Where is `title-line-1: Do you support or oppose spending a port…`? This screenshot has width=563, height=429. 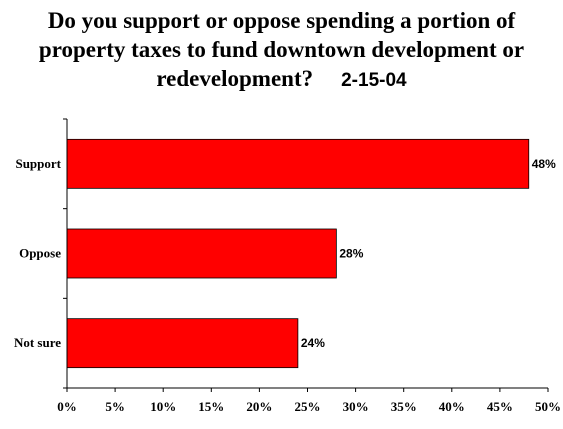 title-line-1: Do you support or oppose spending a port… is located at coordinates (281, 20).